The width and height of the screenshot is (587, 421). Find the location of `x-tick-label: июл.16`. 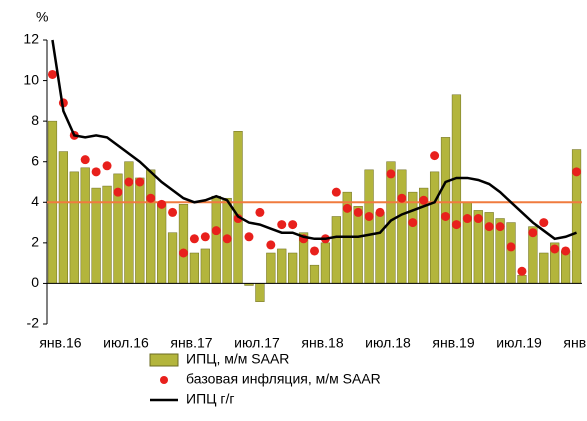

x-tick-label: июл.16 is located at coordinates (126, 343).